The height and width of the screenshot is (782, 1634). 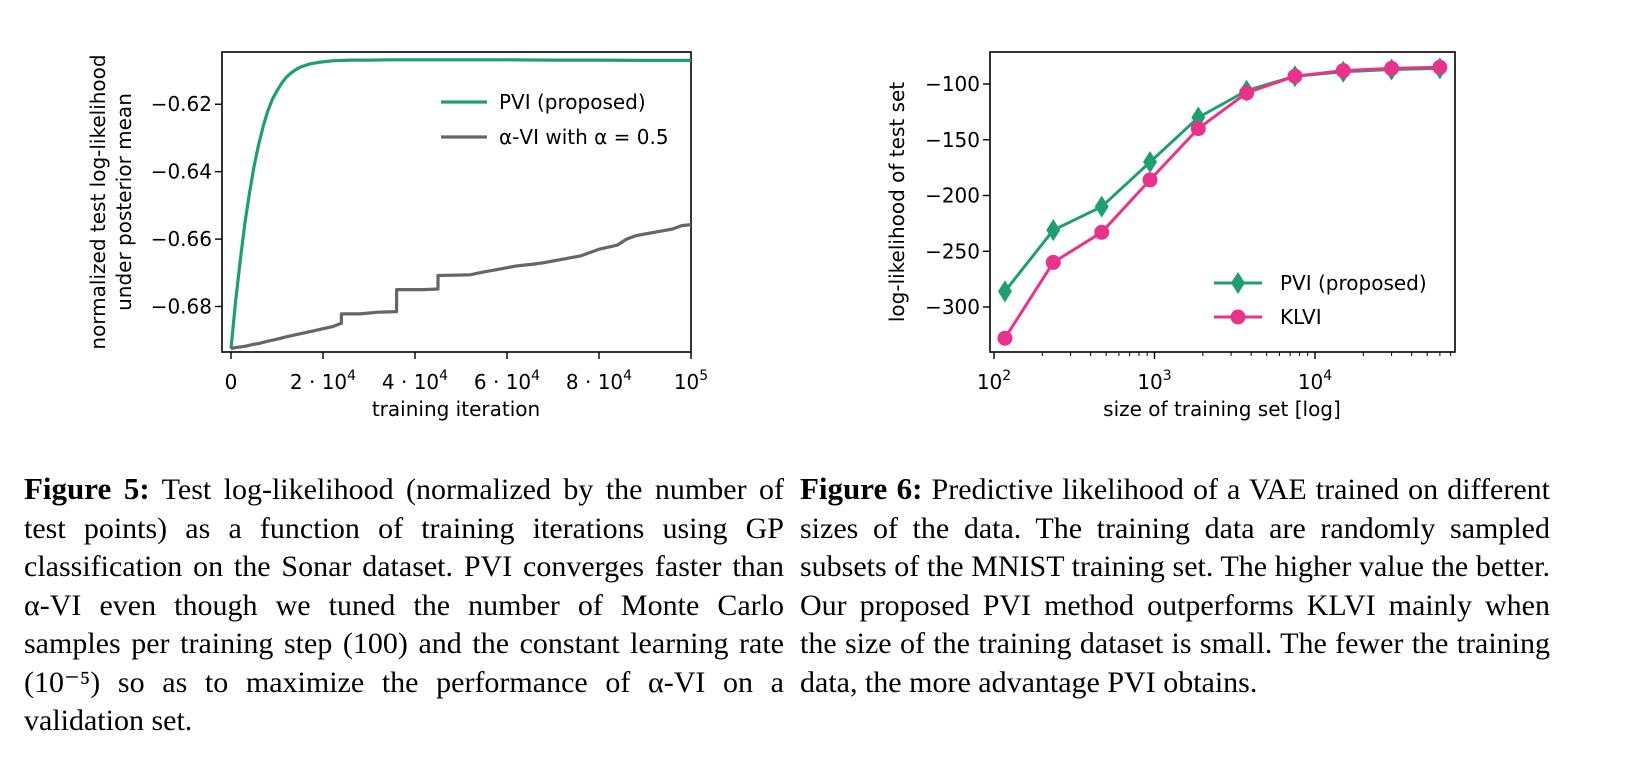 I want to click on x-tick-label: 0, so click(x=231, y=382).